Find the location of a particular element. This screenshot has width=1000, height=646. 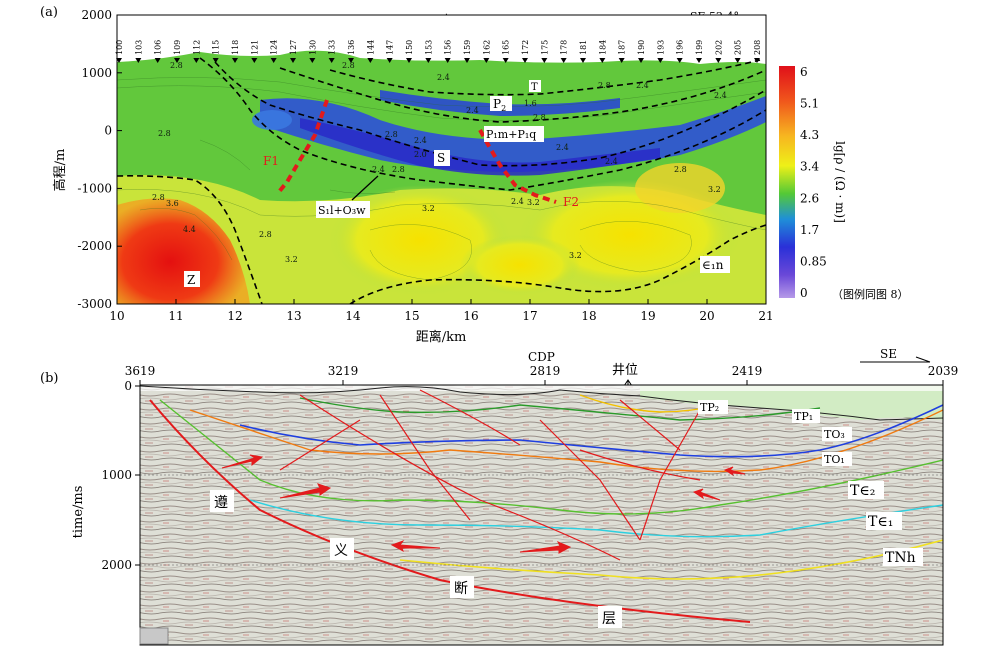

fault-label-f1: F1 is located at coordinates (271, 161).